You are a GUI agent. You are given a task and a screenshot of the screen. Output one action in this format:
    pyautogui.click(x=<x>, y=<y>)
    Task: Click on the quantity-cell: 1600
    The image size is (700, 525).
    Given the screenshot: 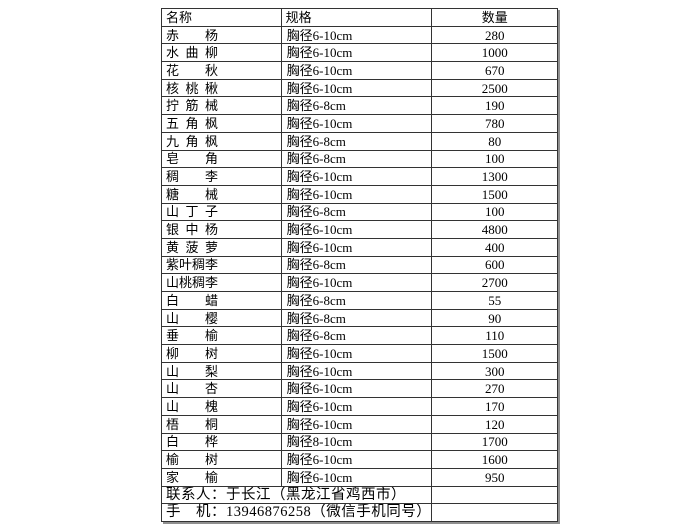 What is the action you would take?
    pyautogui.click(x=495, y=459)
    